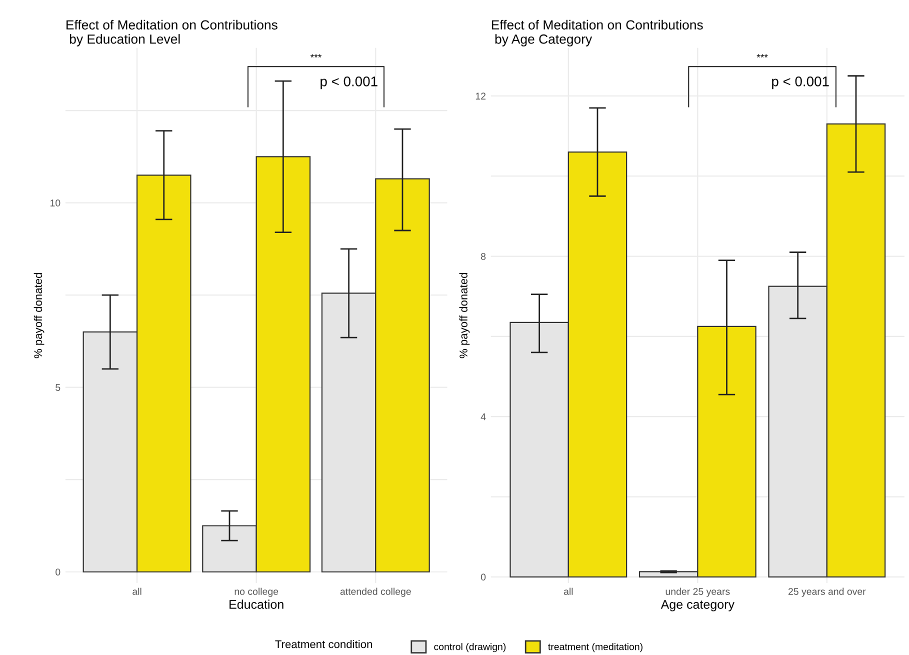  What do you see at coordinates (257, 604) in the screenshot?
I see `x-axis-title: Education` at bounding box center [257, 604].